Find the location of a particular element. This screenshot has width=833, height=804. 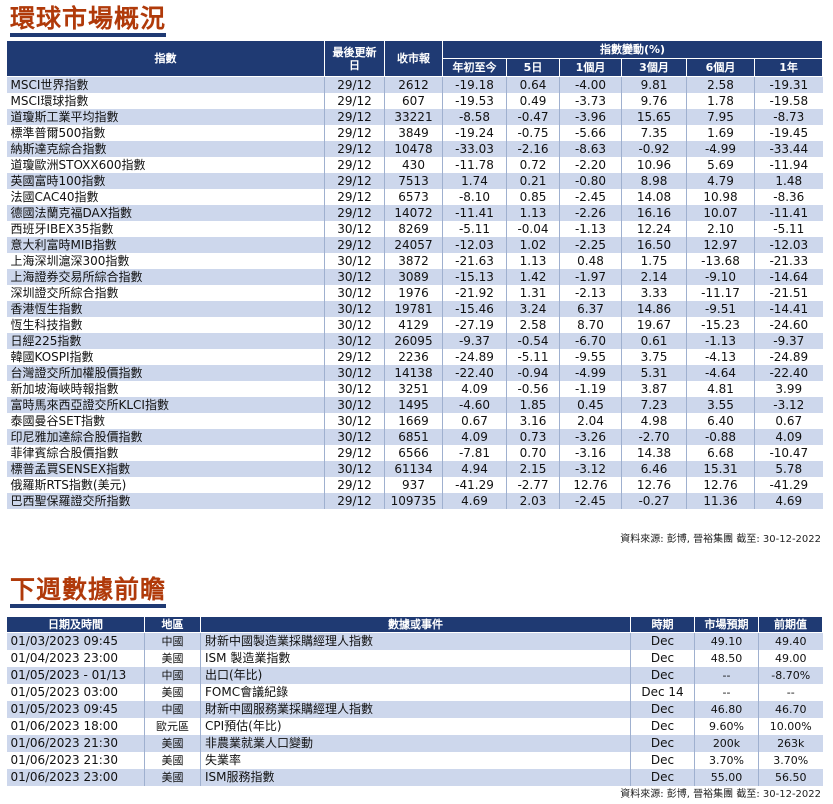

index-name-cell: 道瓊歐洲STOXX600指數 is located at coordinates (165, 165).